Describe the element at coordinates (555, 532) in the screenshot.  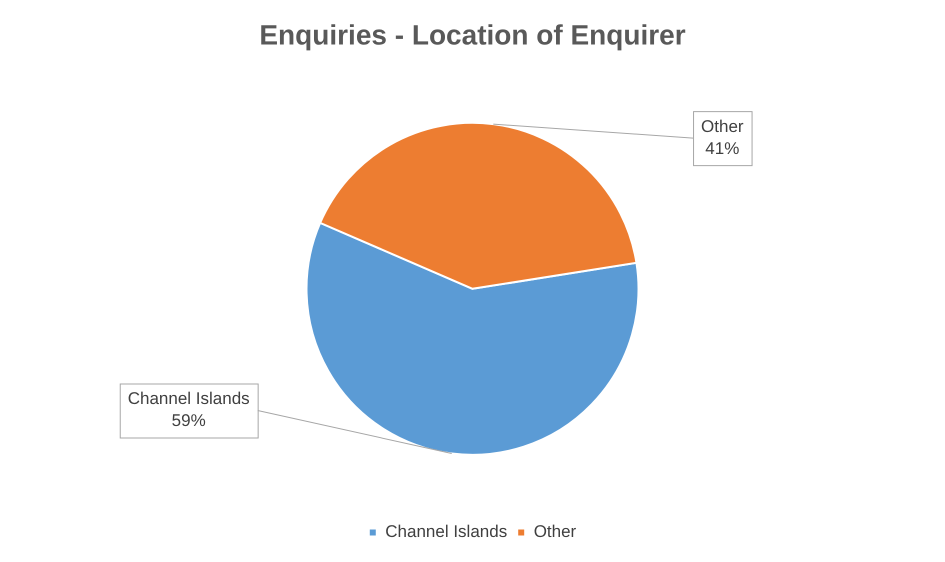
I see `legend-label: Other` at that location.